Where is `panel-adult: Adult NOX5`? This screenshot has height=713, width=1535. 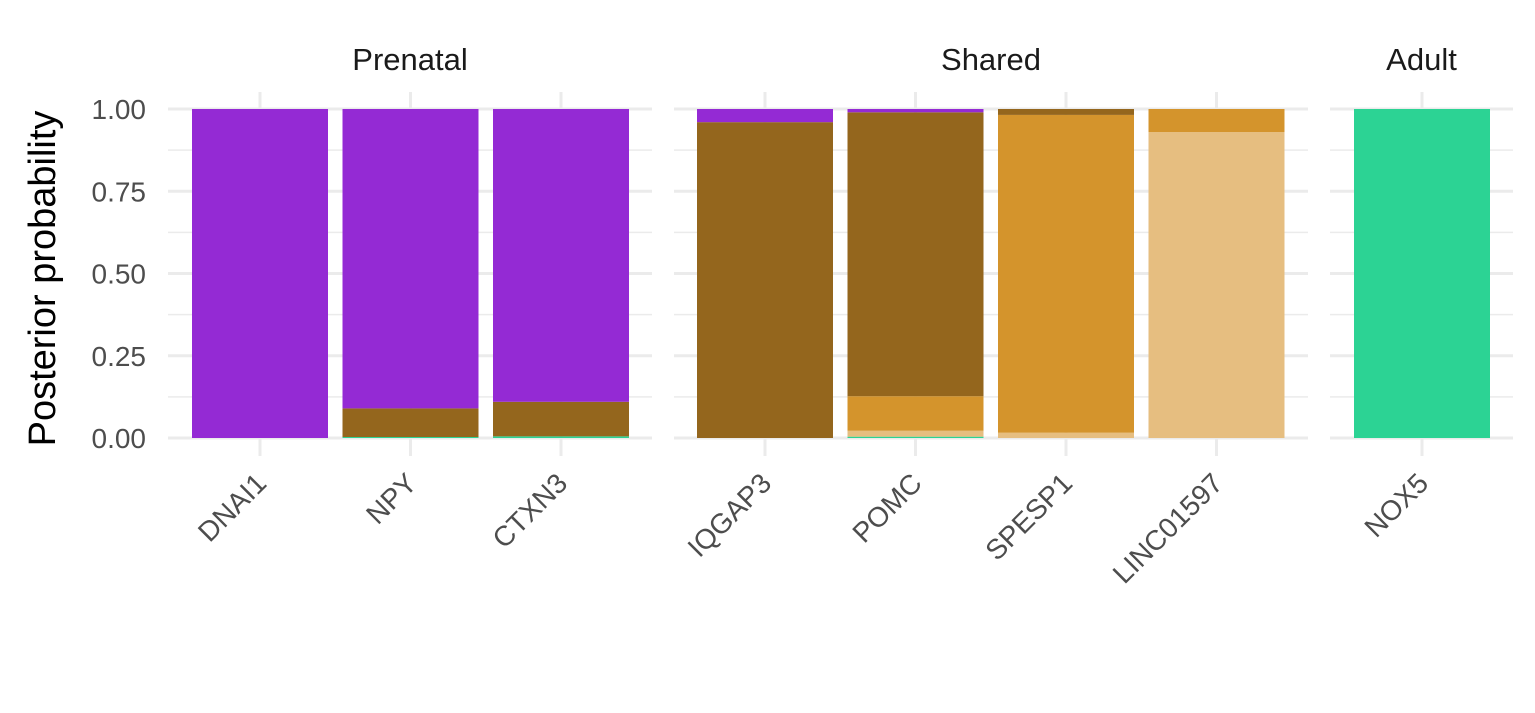 panel-adult: Adult NOX5 is located at coordinates (1421, 292).